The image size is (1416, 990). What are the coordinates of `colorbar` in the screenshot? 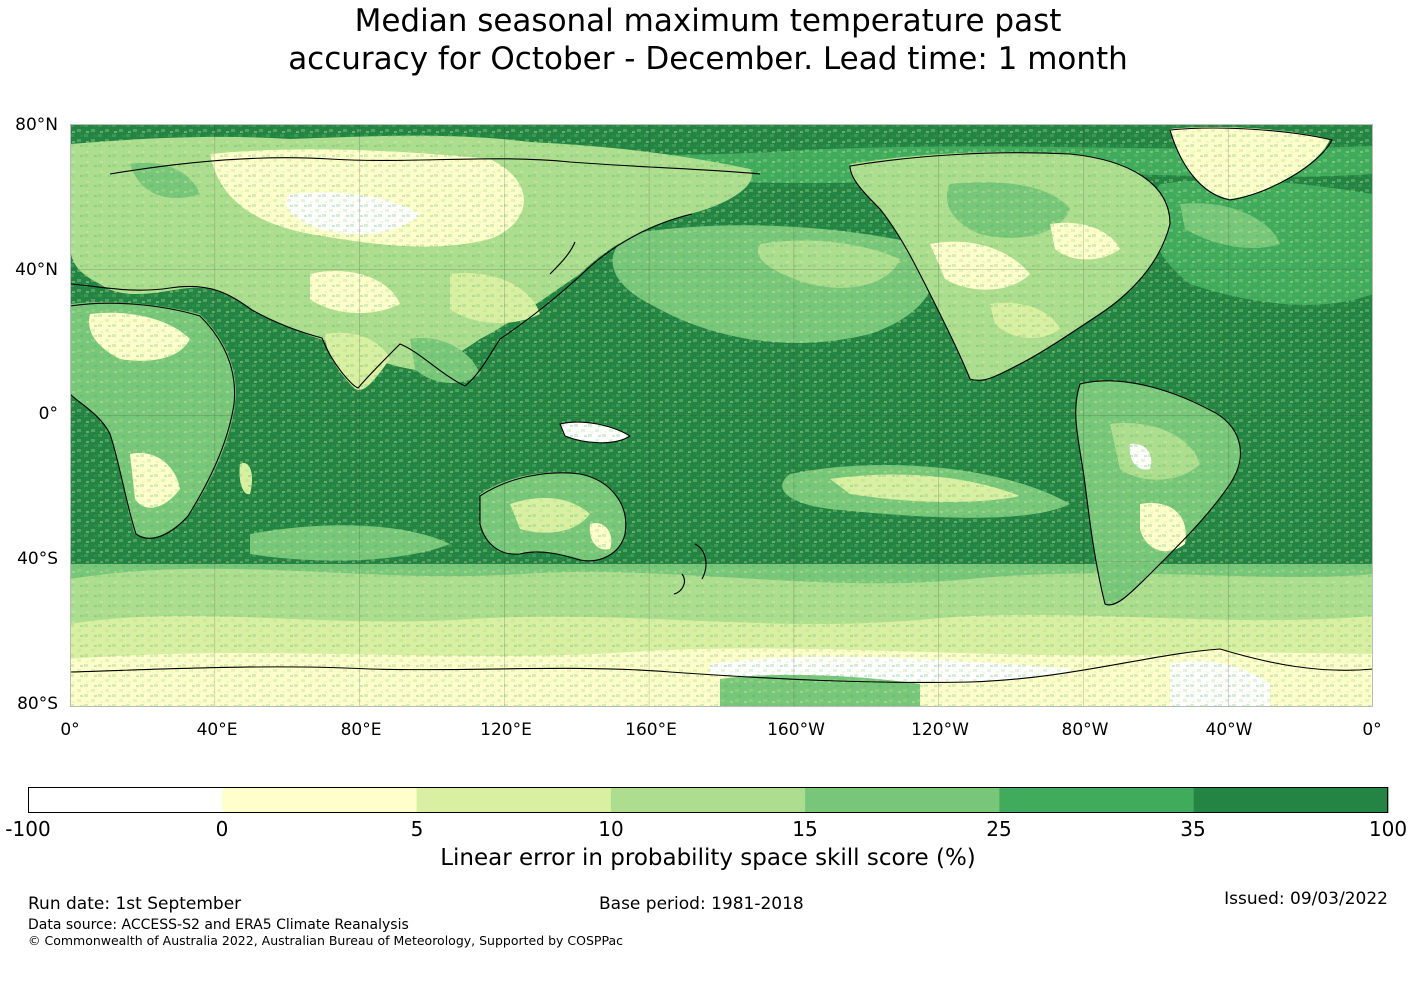 It's located at (708, 800).